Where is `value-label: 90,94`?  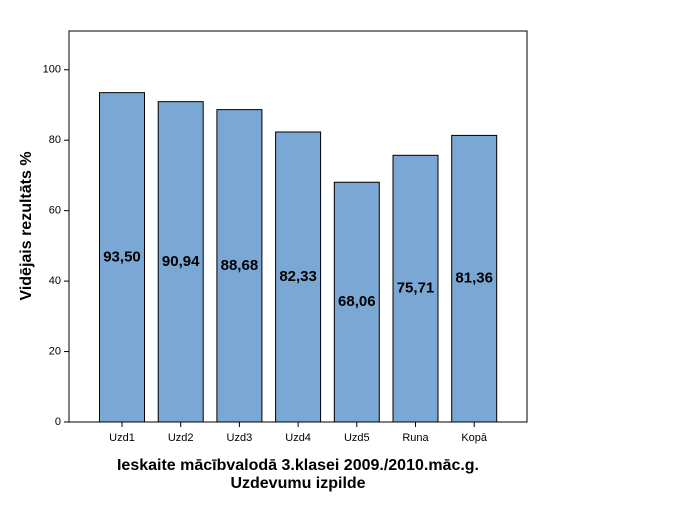
value-label: 90,94 is located at coordinates (181, 261).